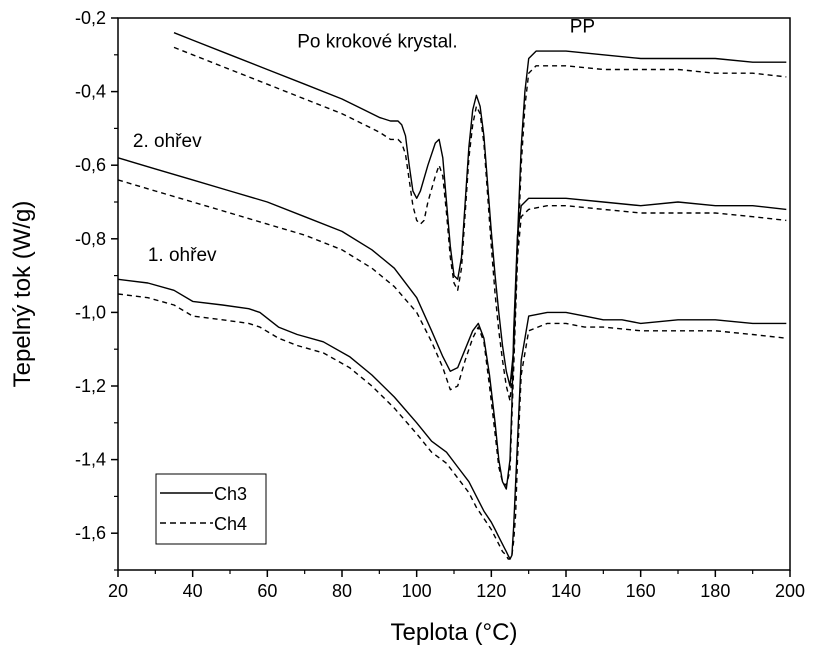 The width and height of the screenshot is (815, 648). I want to click on annotation-label: Po krokové krystal., so click(377, 41).